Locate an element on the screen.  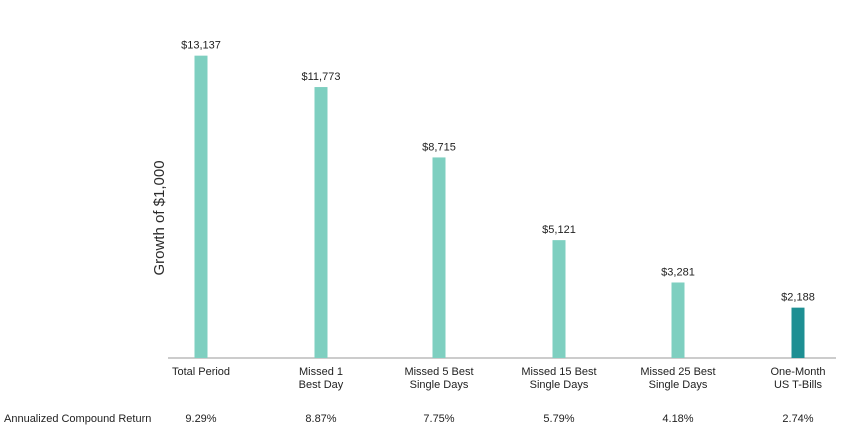
return-value-5: 4.18% is located at coordinates (677, 419).